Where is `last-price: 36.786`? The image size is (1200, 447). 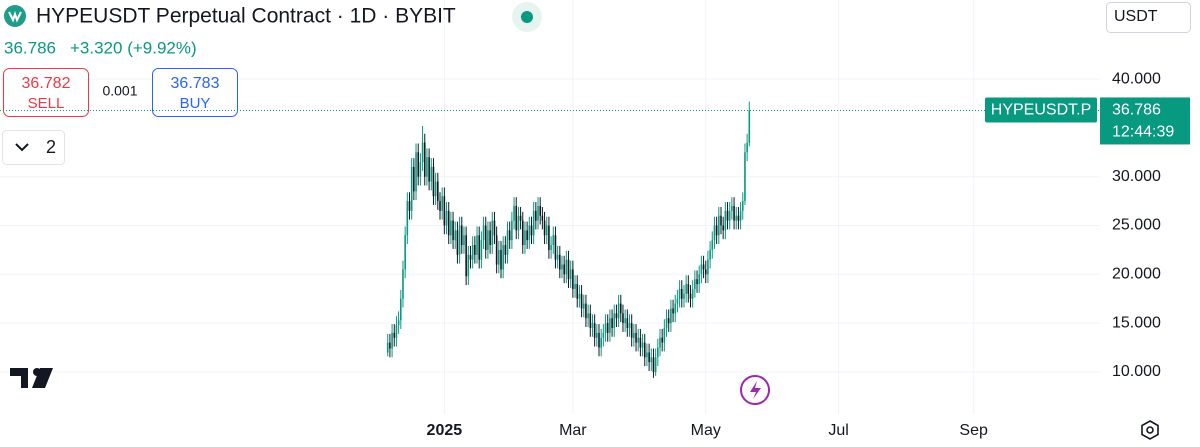 last-price: 36.786 is located at coordinates (30, 47).